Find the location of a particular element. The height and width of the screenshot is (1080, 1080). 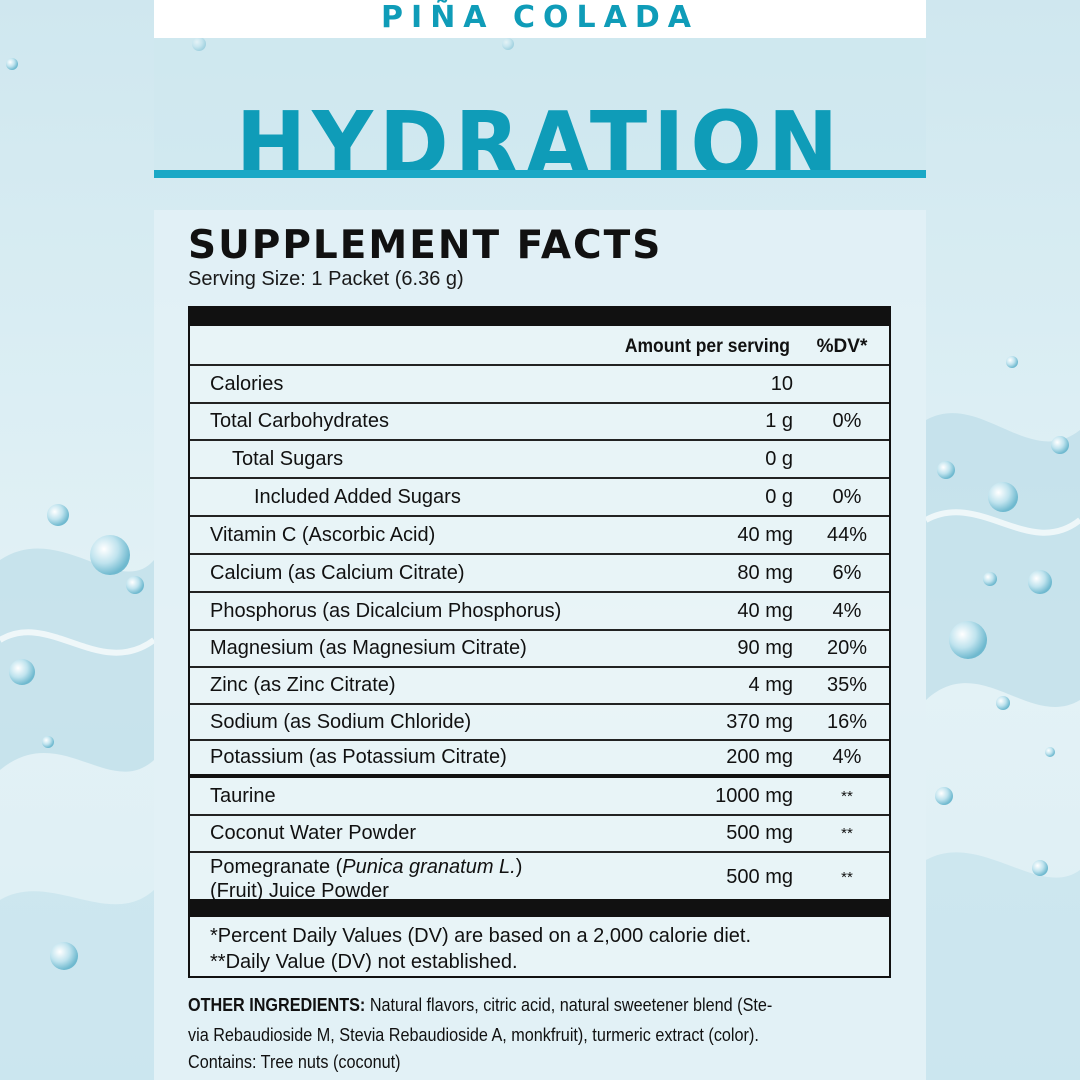

row-dv: 44% is located at coordinates (847, 534).